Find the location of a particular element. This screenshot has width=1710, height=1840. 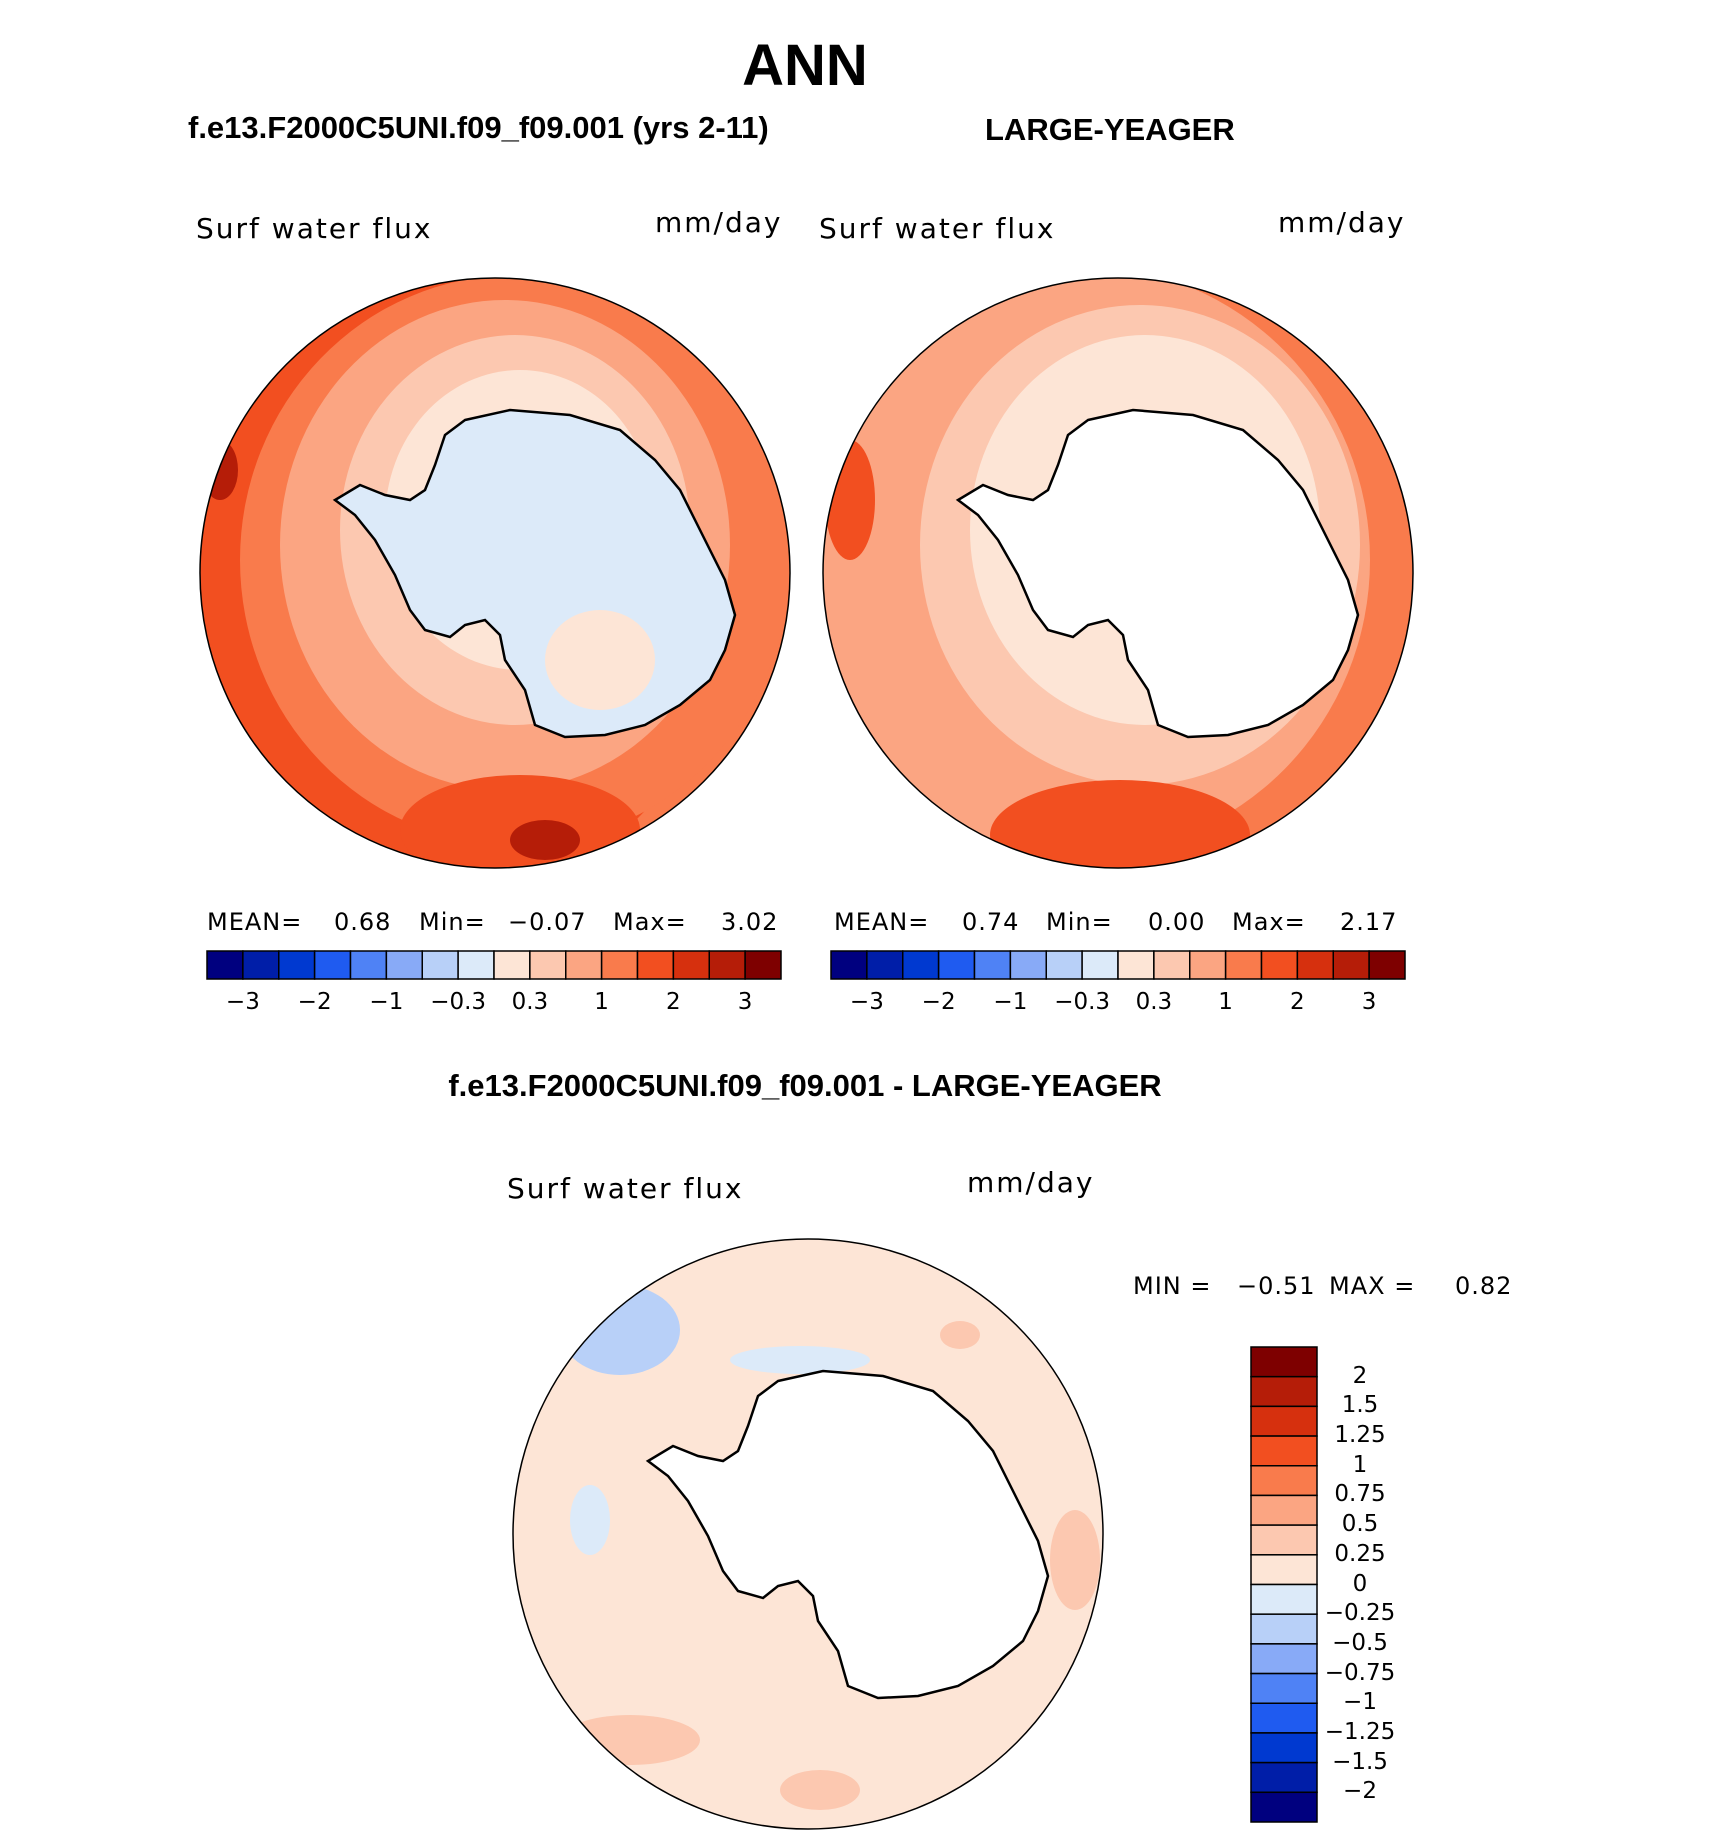

panel3-max: 0.82 is located at coordinates (1484, 1286).